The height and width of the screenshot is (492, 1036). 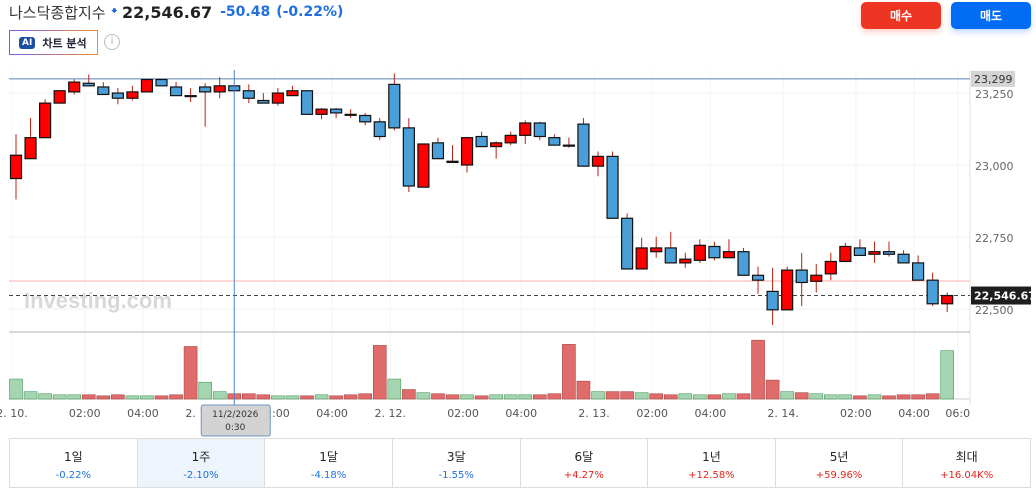 I want to click on sell-button: 매도, so click(x=991, y=15).